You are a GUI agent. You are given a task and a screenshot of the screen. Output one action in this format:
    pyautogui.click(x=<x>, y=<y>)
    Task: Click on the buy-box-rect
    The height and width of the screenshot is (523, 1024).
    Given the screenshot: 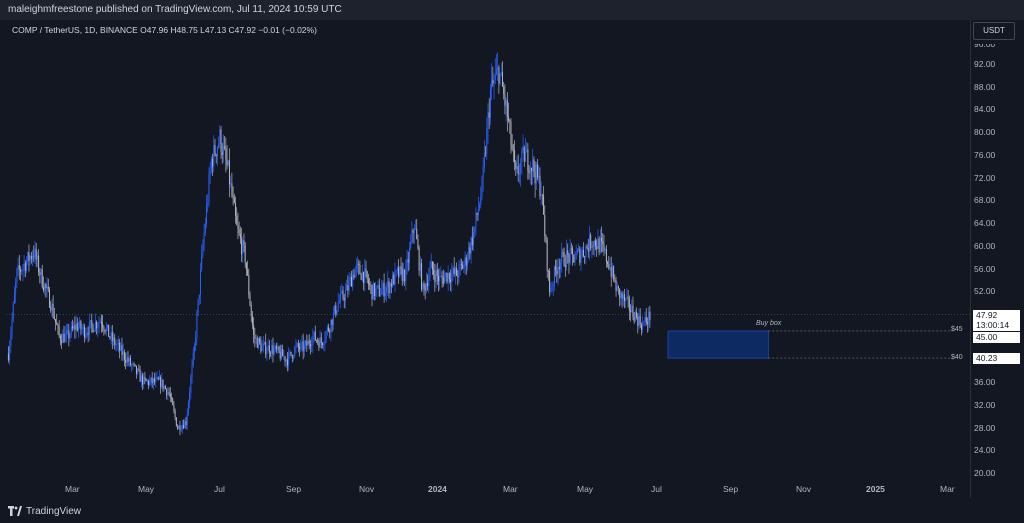 What is the action you would take?
    pyautogui.click(x=718, y=344)
    